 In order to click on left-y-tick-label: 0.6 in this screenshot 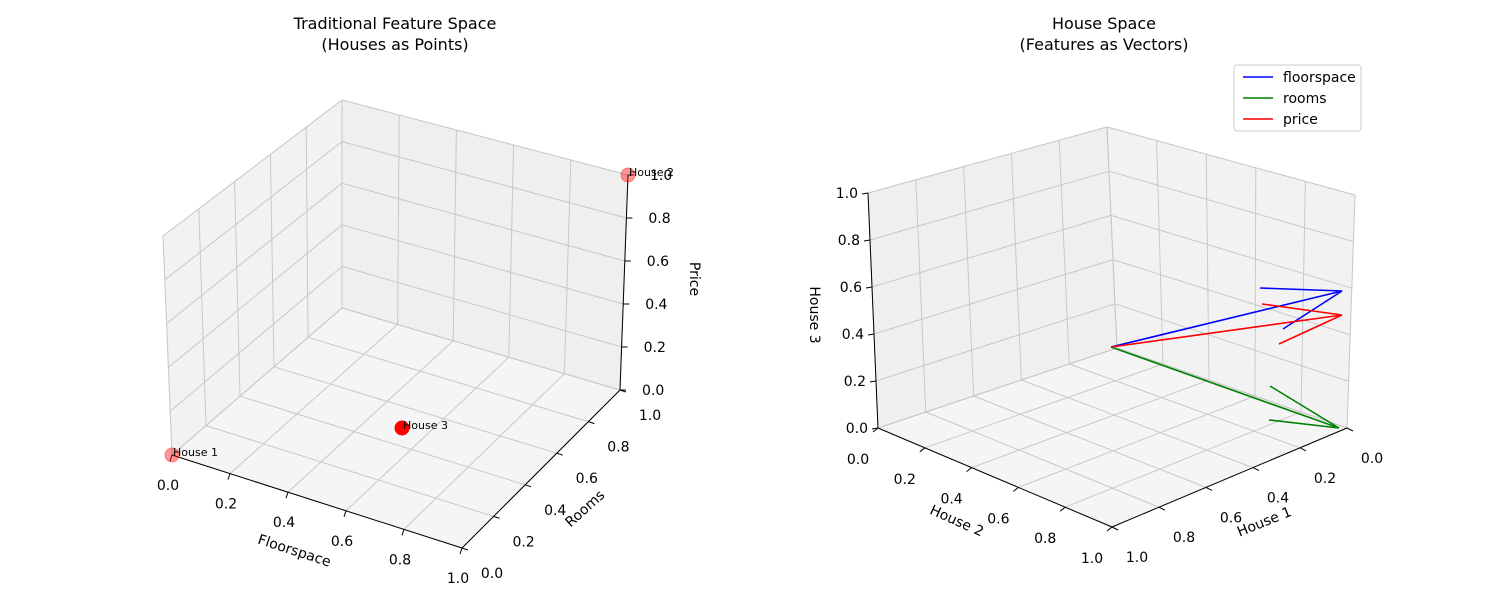, I will do `click(587, 479)`.